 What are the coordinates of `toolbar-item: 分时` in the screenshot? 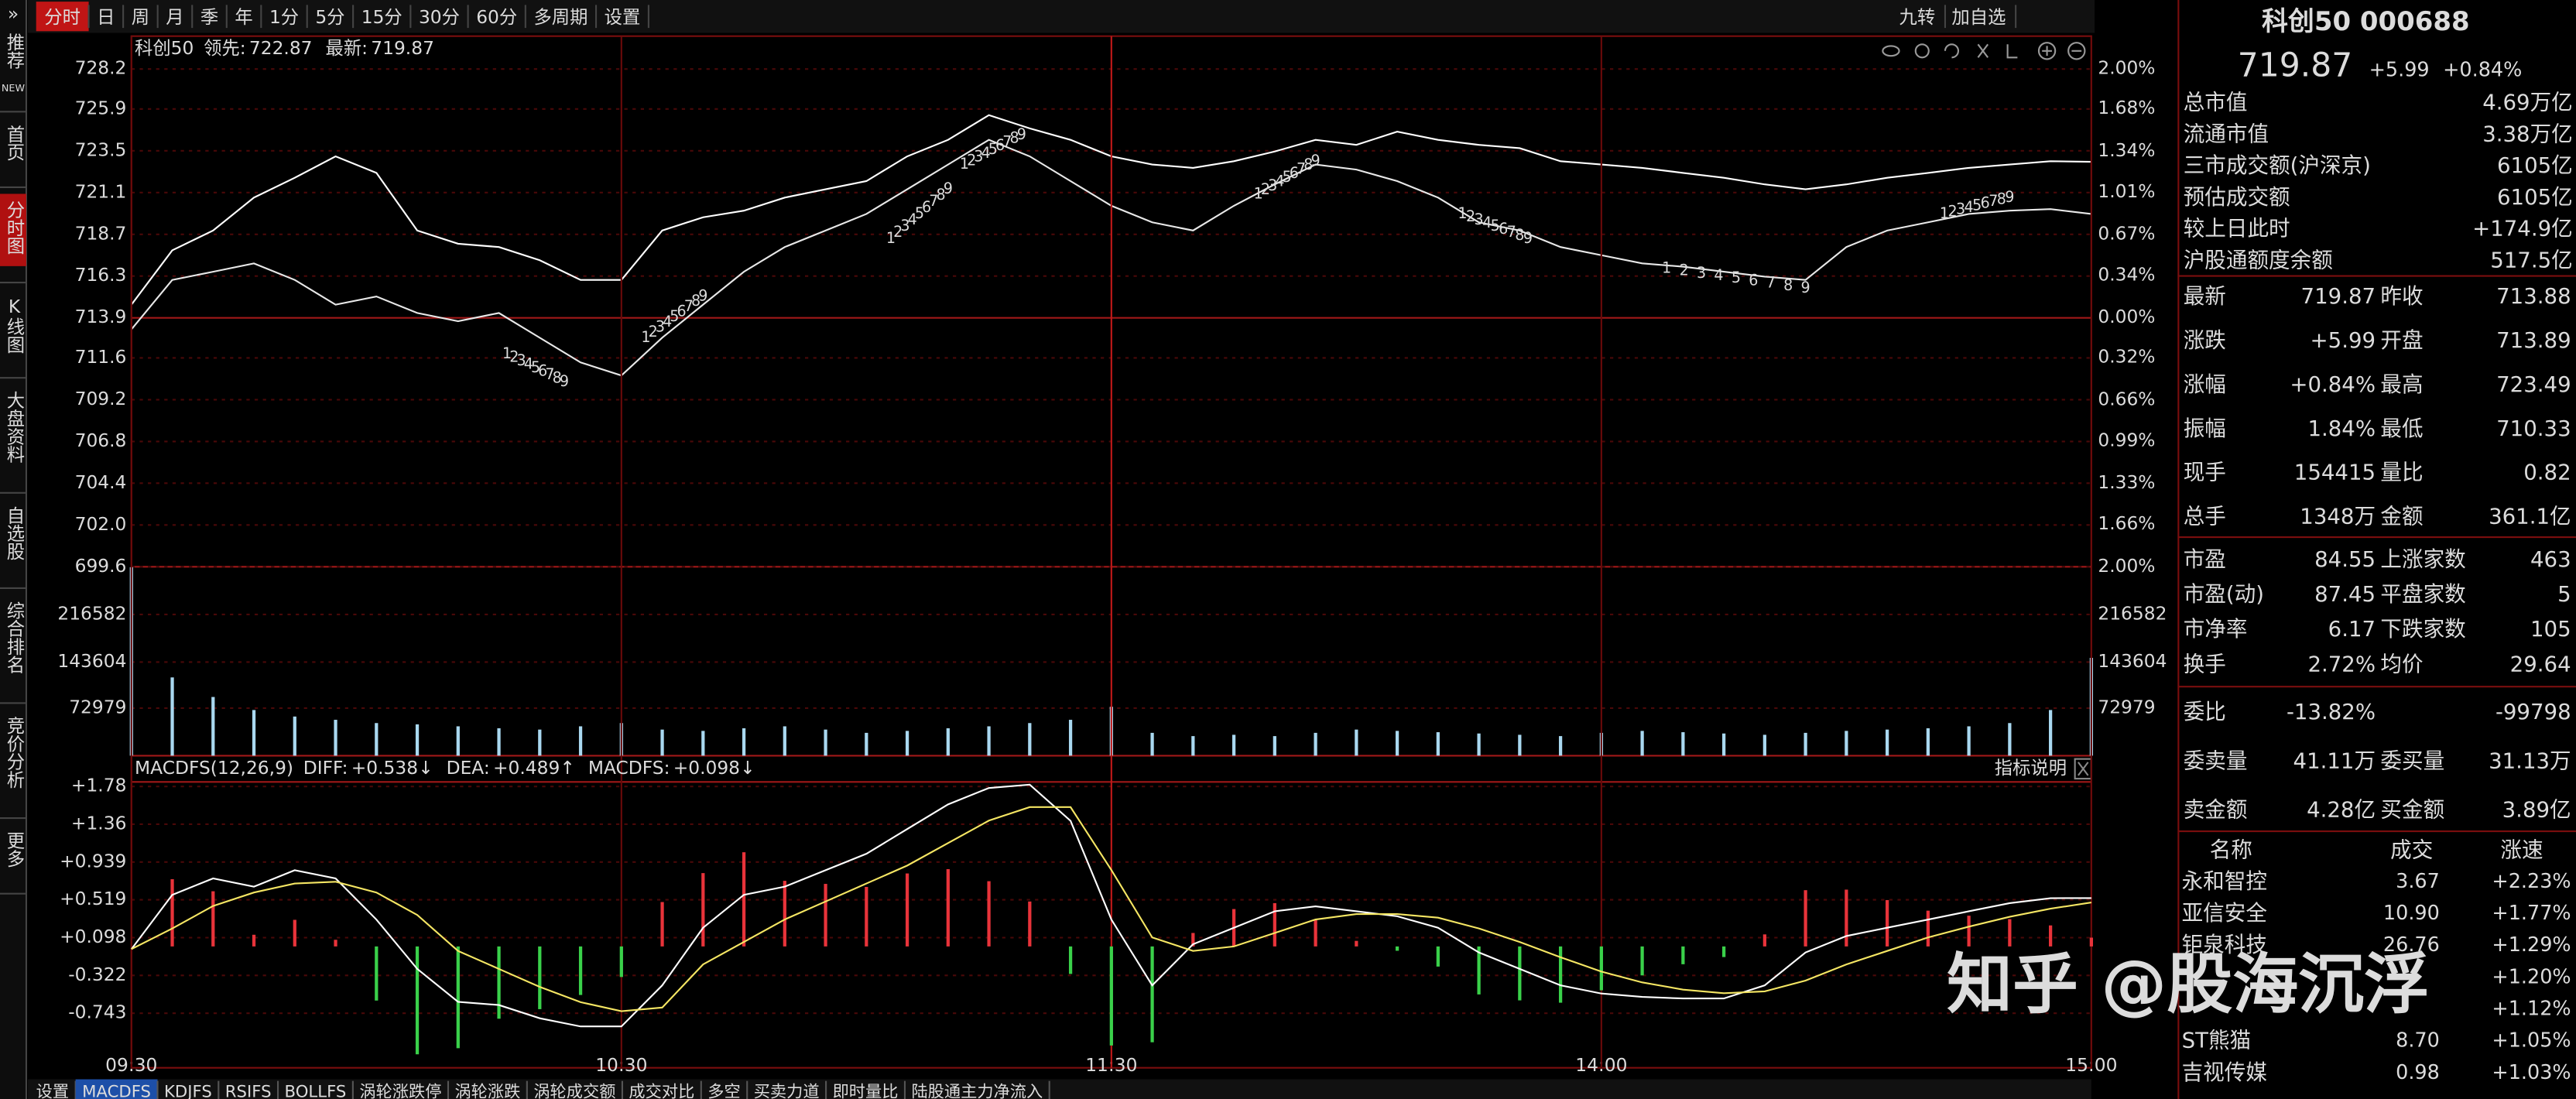 It's located at (62, 17).